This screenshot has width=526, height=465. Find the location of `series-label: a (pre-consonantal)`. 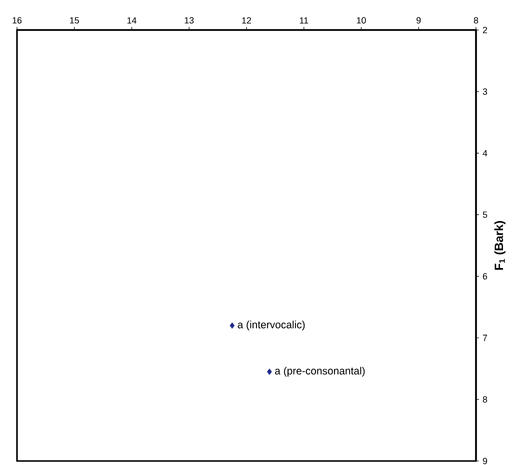

series-label: a (pre-consonantal) is located at coordinates (320, 371).